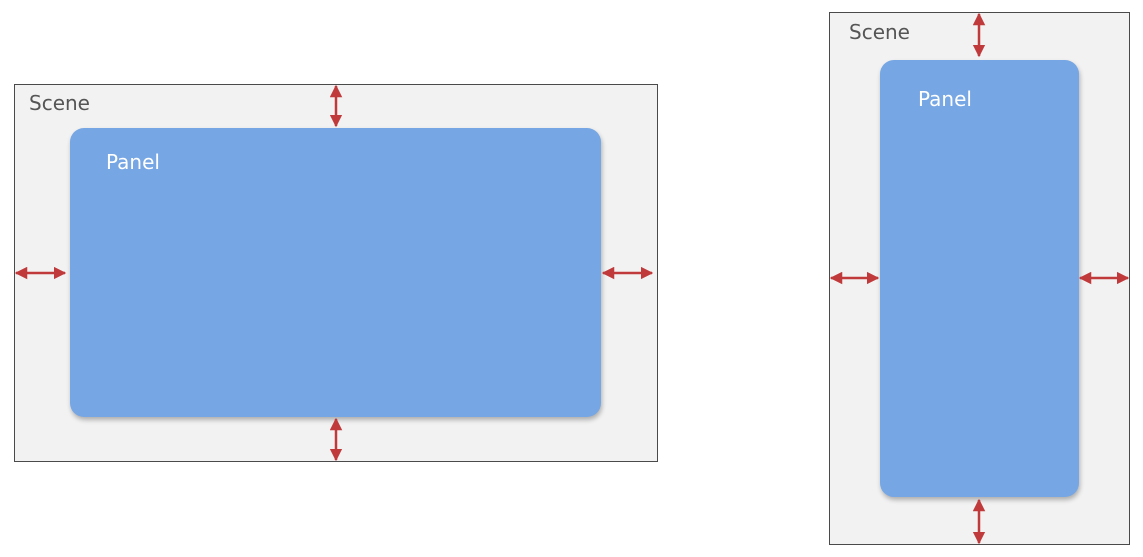 This screenshot has height=557, width=1143. Describe the element at coordinates (979, 278) in the screenshot. I see `portrait-panel: Panel` at that location.